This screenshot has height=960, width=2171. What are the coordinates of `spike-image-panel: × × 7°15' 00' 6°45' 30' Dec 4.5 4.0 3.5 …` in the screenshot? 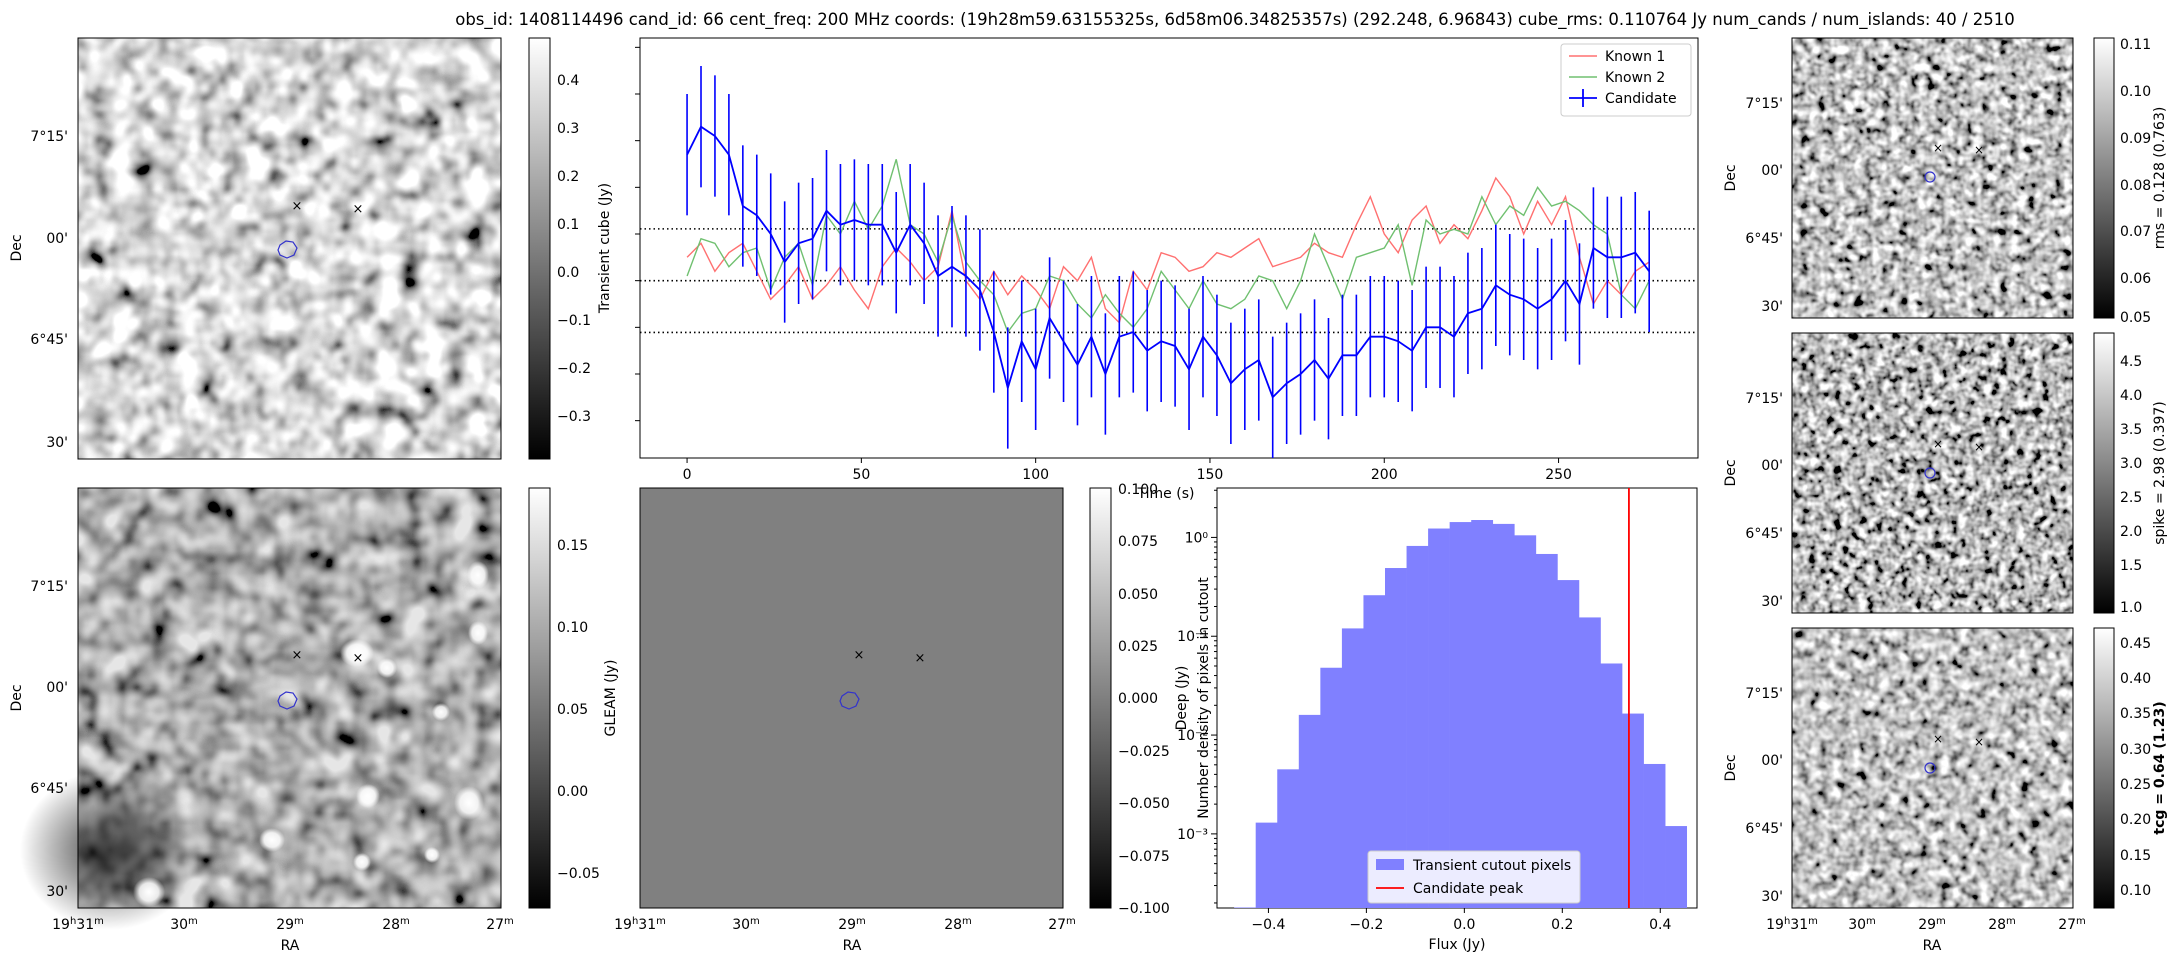 It's located at (1945, 474).